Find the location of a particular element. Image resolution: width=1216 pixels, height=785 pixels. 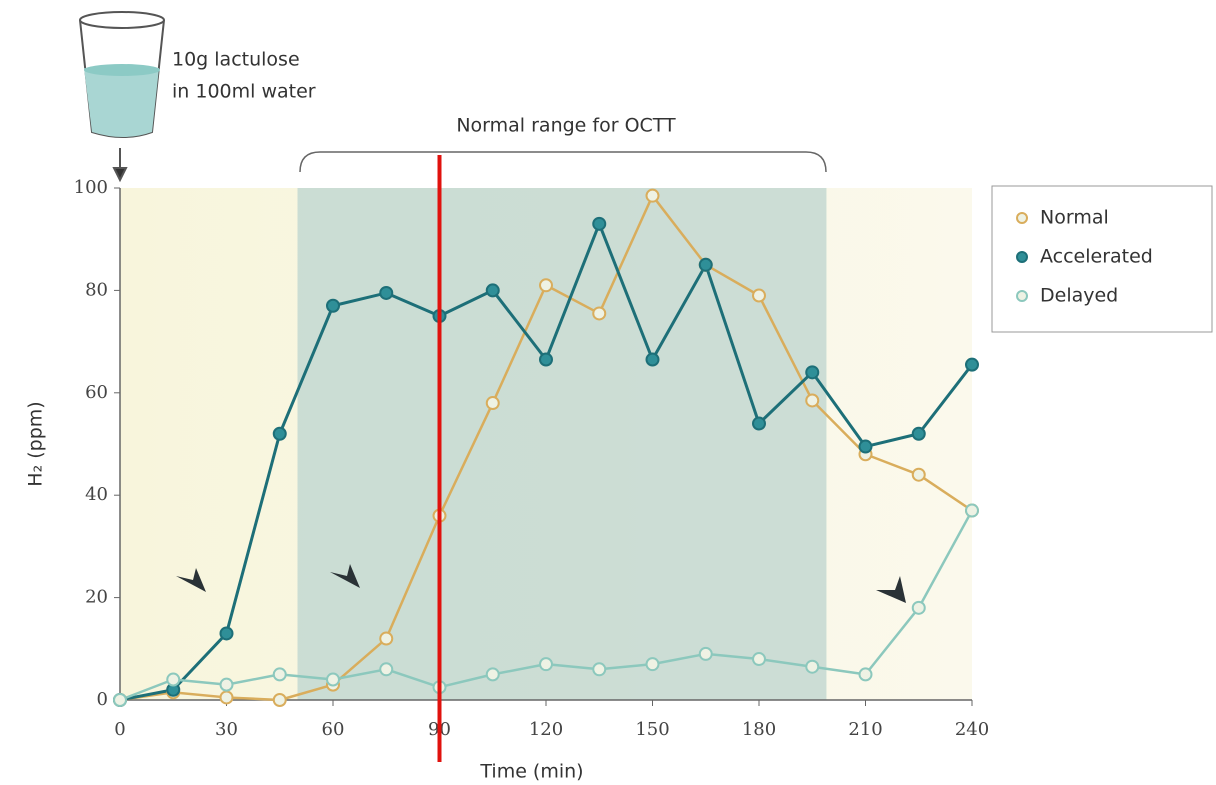

y-tick-label: 40 is located at coordinates (96, 494).